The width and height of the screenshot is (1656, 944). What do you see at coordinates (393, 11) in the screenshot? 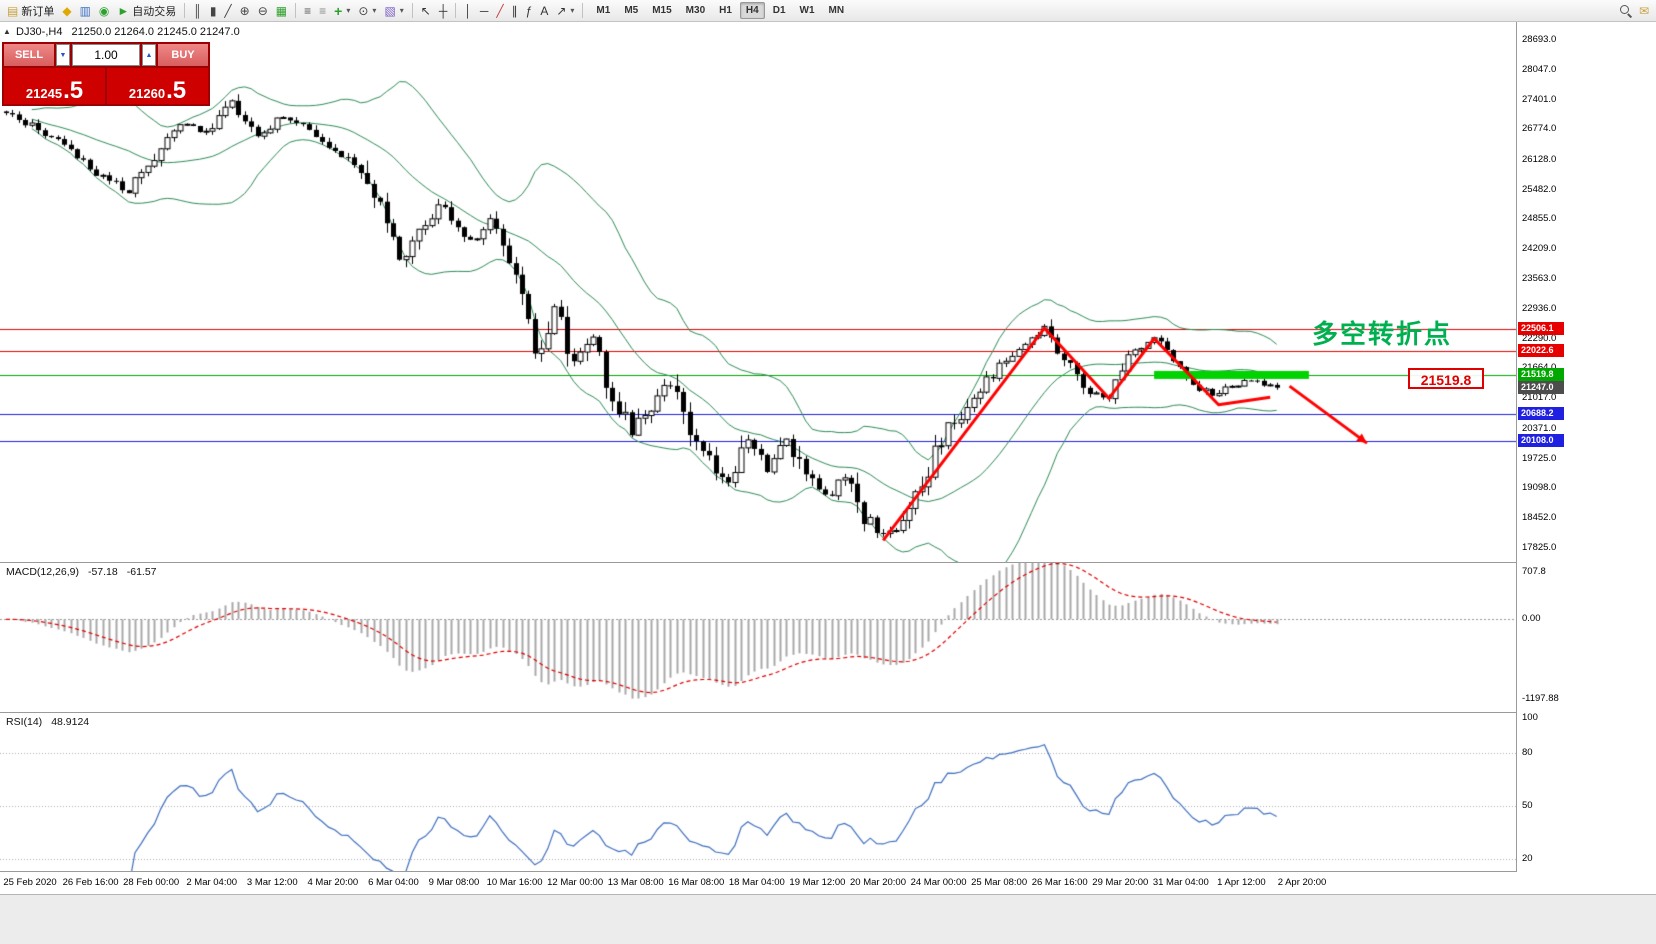
I see `templates-button: ▧ ▾` at bounding box center [393, 11].